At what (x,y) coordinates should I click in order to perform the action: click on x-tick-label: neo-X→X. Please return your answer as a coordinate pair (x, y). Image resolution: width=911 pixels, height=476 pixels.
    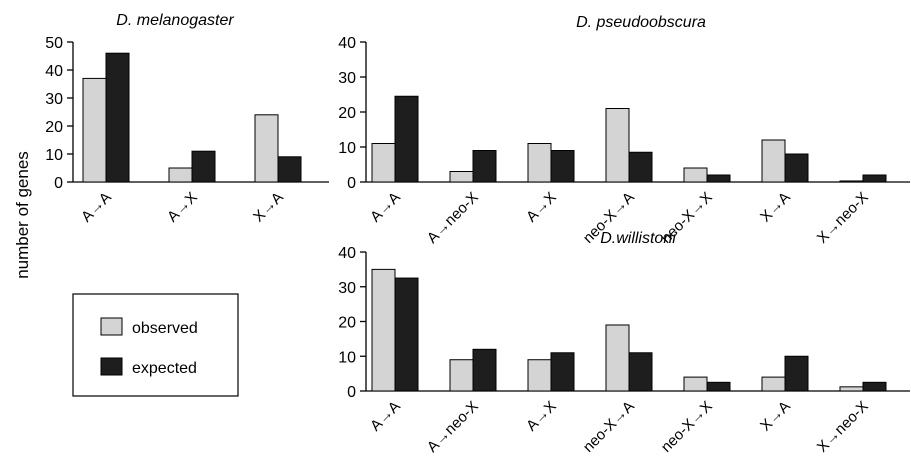
    Looking at the image, I should click on (687, 427).